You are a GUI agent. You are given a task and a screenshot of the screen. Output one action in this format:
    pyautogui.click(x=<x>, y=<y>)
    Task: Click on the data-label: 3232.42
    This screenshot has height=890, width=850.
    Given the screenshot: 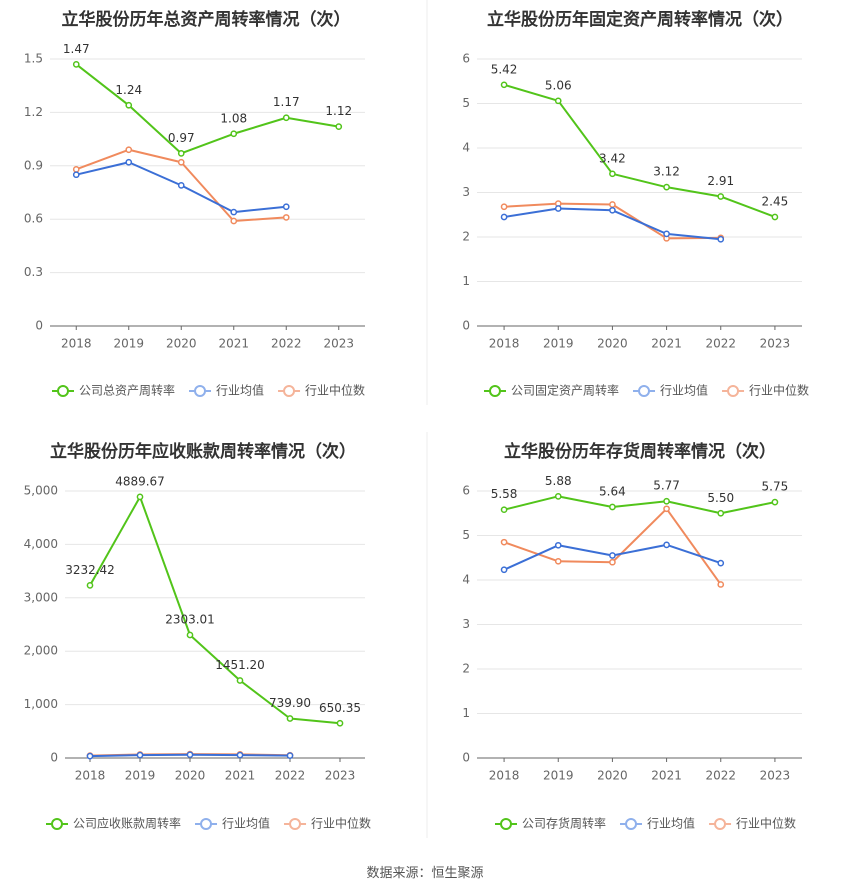 What is the action you would take?
    pyautogui.click(x=90, y=570)
    